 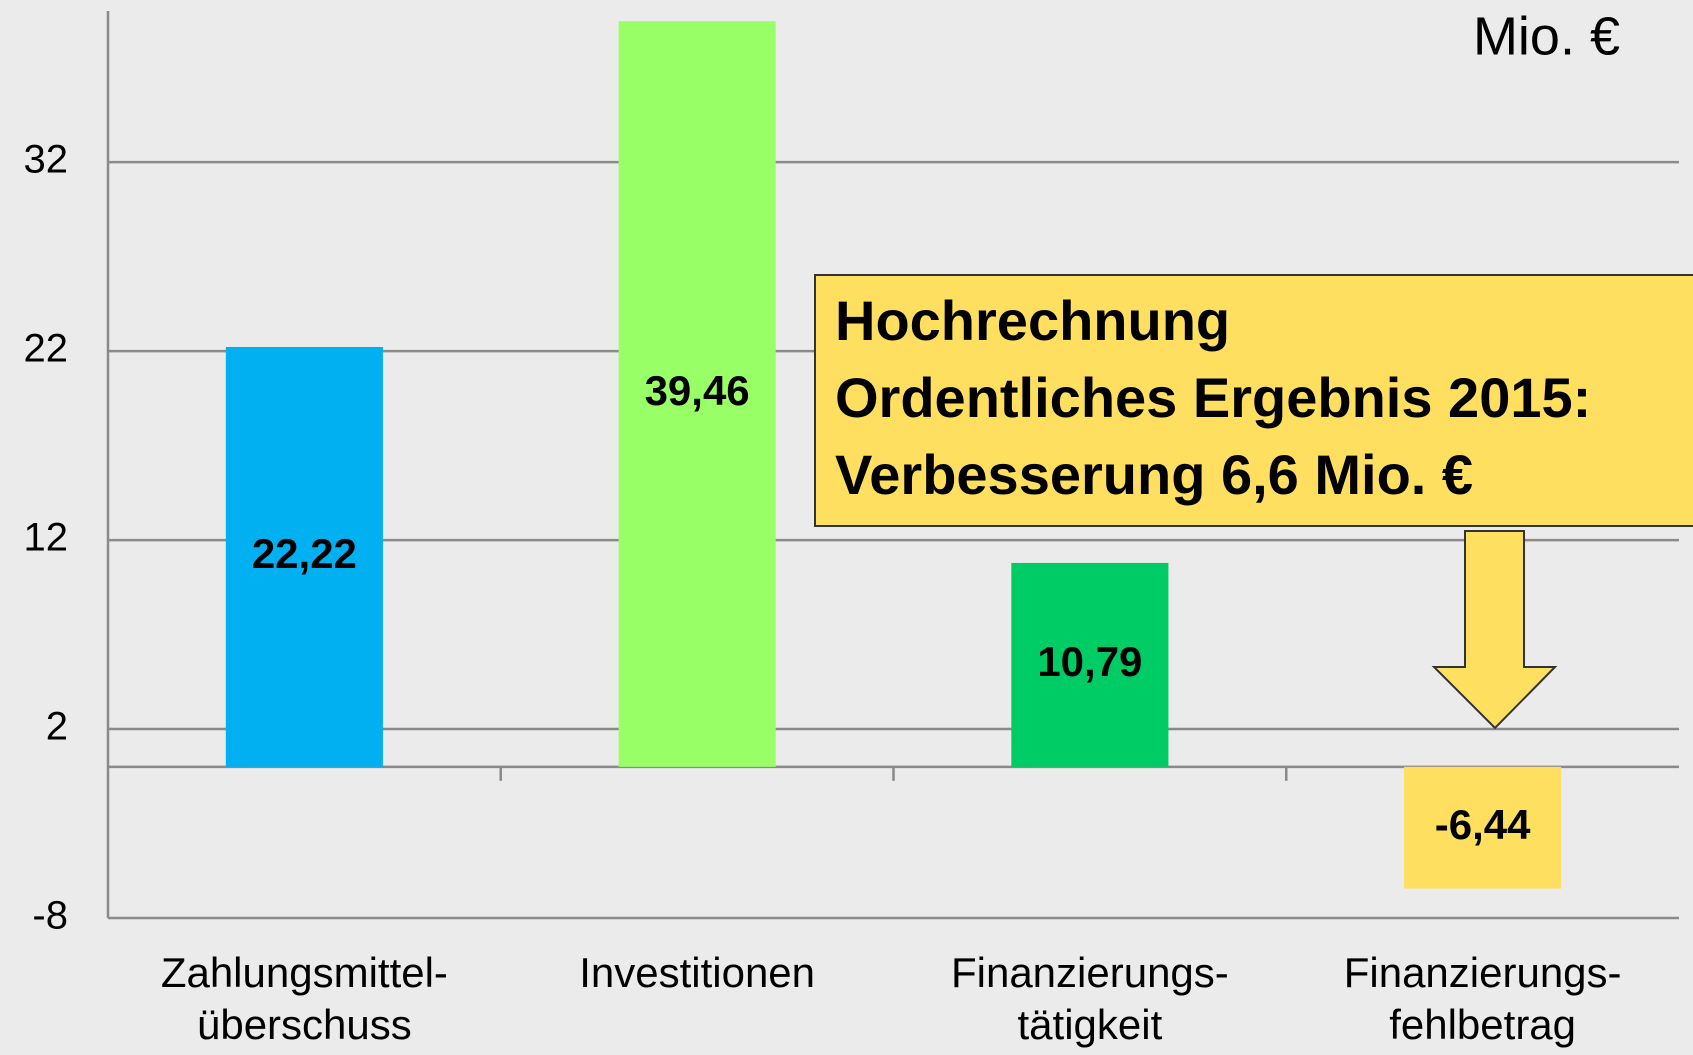 I want to click on y-tick-label: -8, so click(x=50, y=916).